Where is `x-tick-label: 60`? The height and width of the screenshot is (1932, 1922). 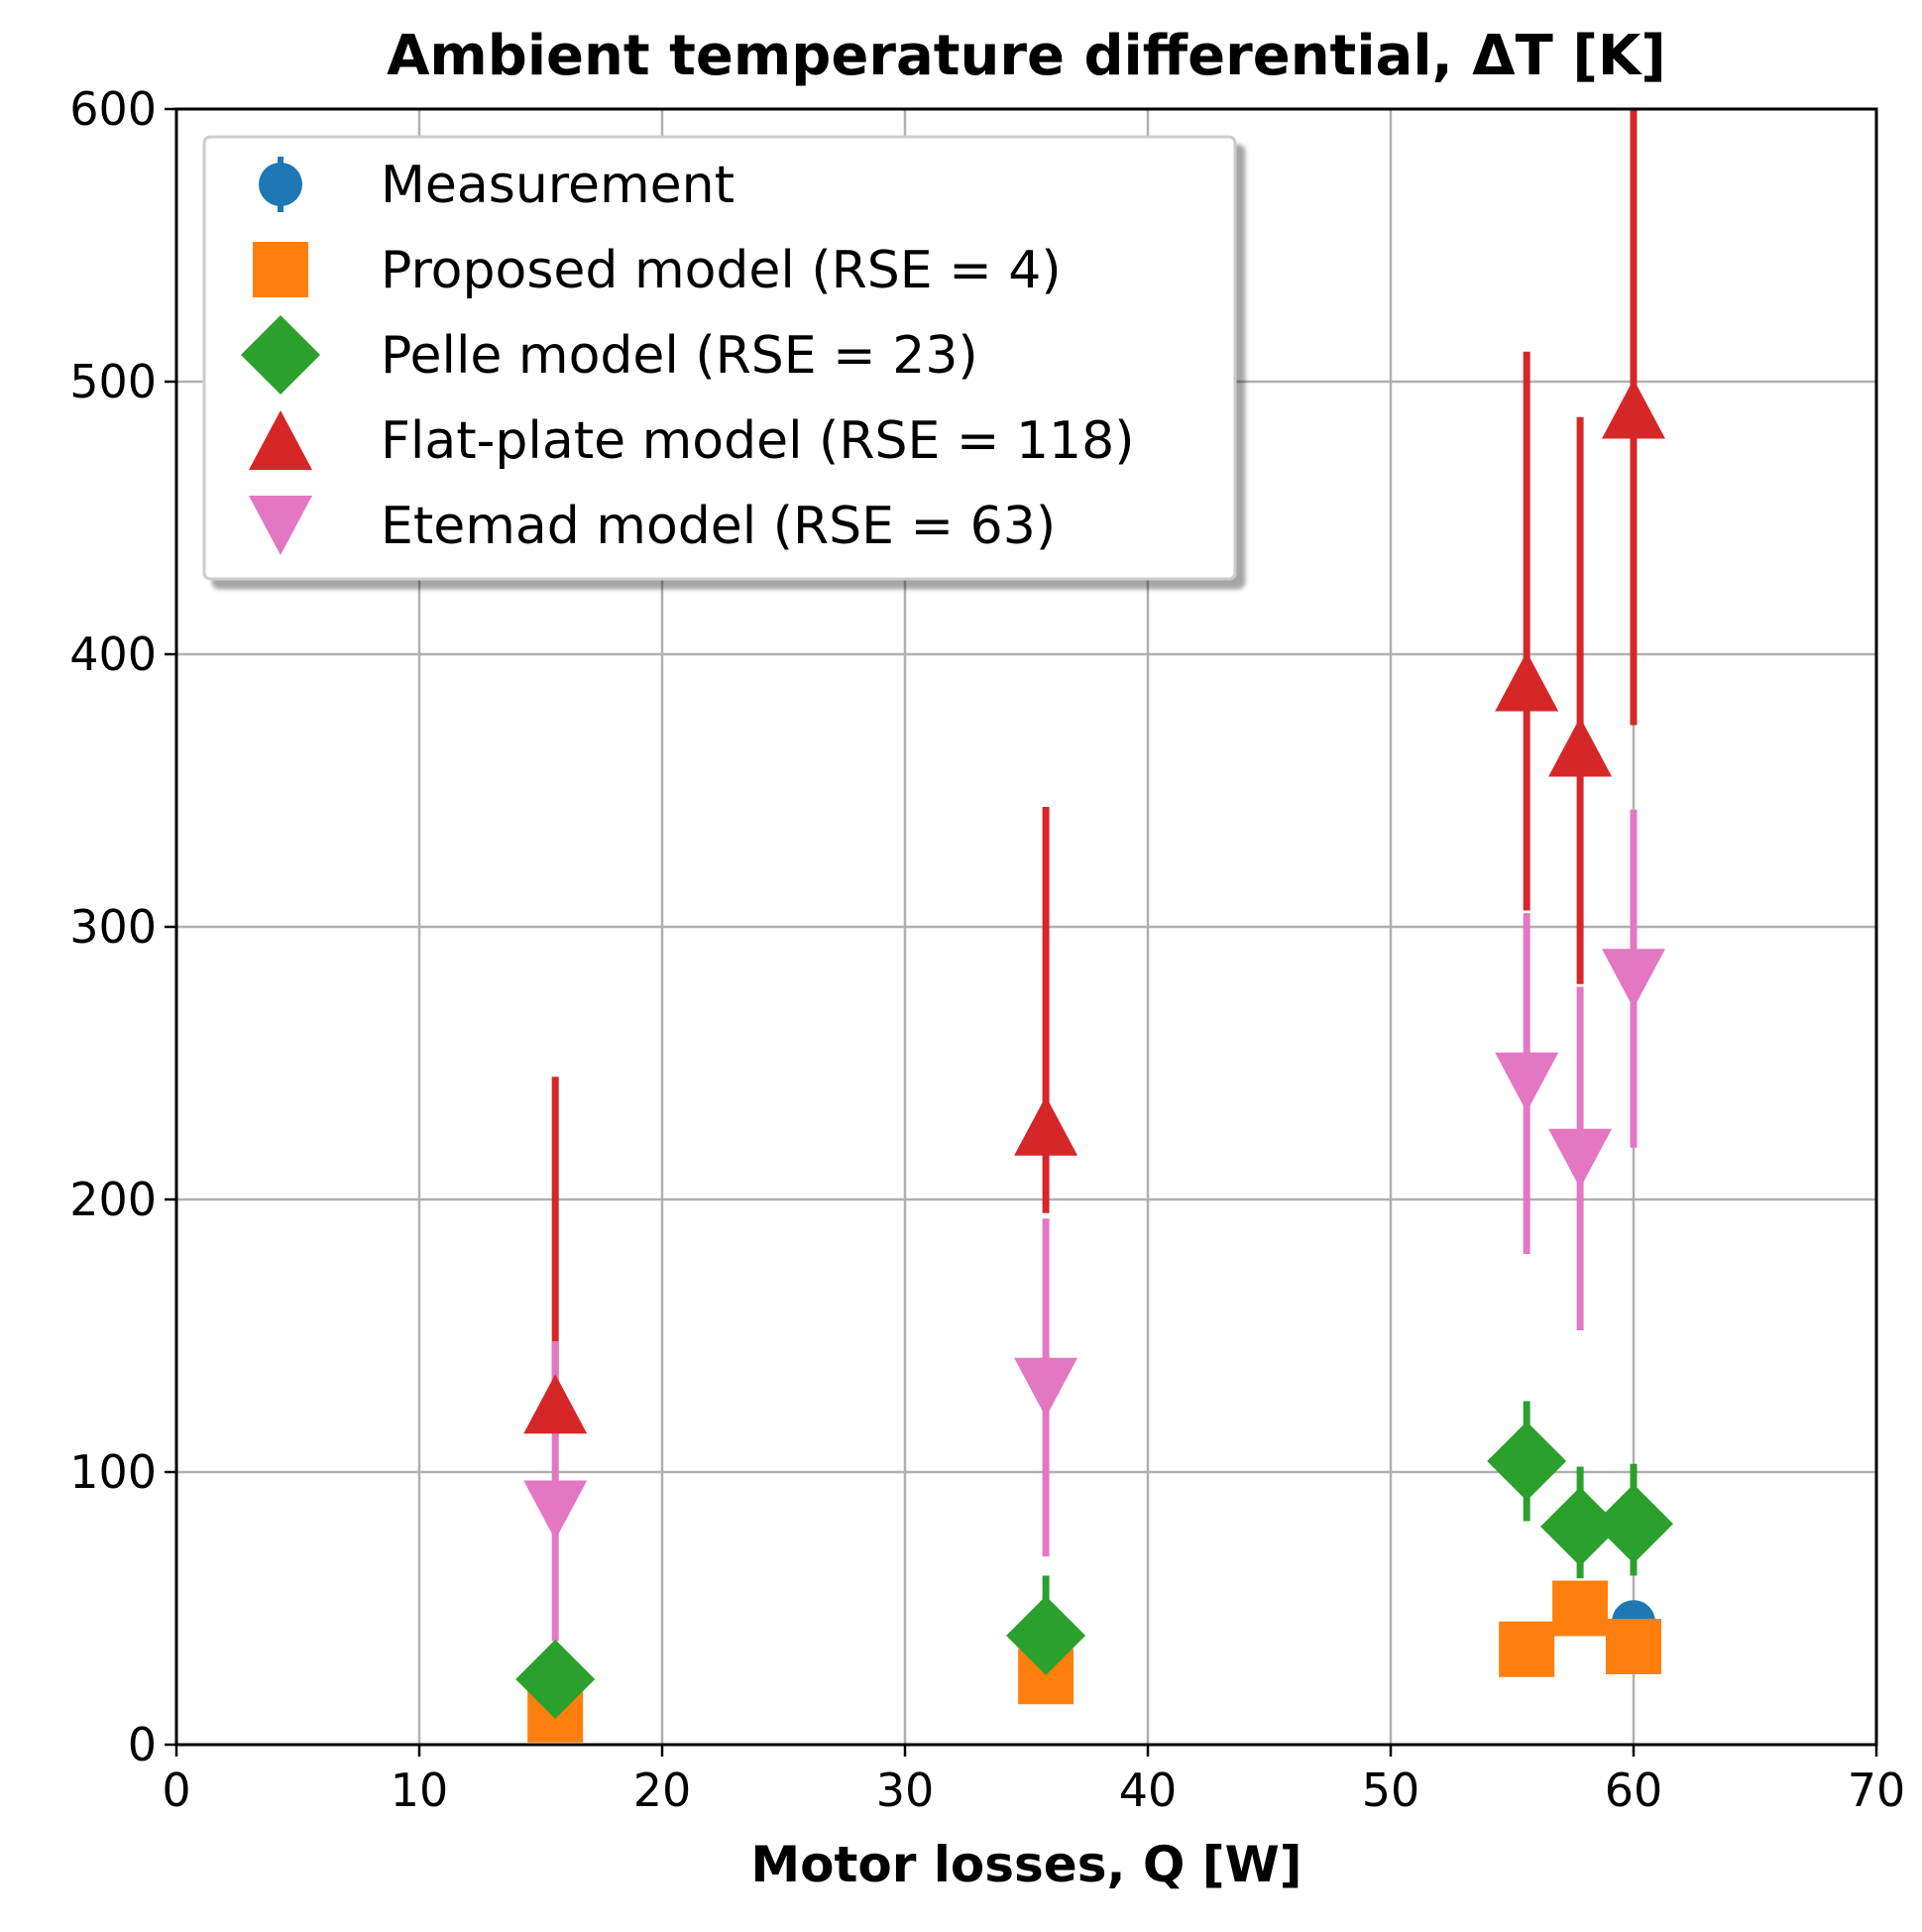
x-tick-label: 60 is located at coordinates (1634, 1790).